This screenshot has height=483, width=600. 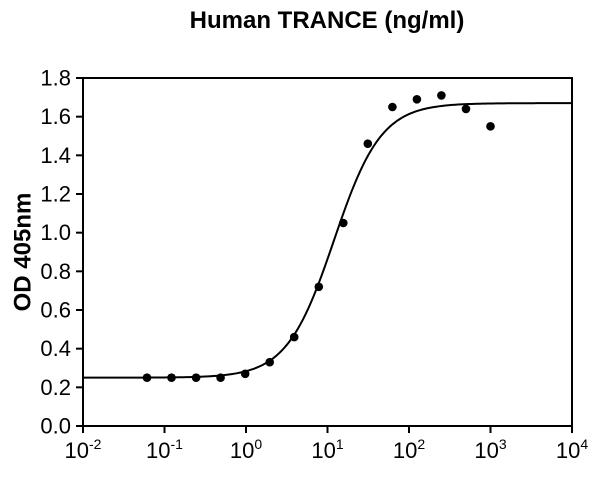 I want to click on y-tick-label: 1.2, so click(x=55, y=194).